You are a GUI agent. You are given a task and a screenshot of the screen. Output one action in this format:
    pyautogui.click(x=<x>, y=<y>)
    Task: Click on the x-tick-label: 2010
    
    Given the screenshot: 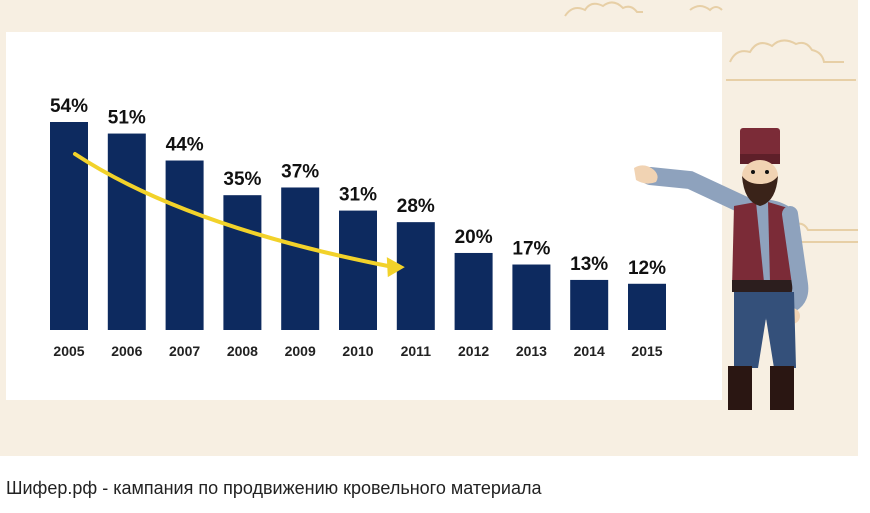 What is the action you would take?
    pyautogui.click(x=357, y=351)
    